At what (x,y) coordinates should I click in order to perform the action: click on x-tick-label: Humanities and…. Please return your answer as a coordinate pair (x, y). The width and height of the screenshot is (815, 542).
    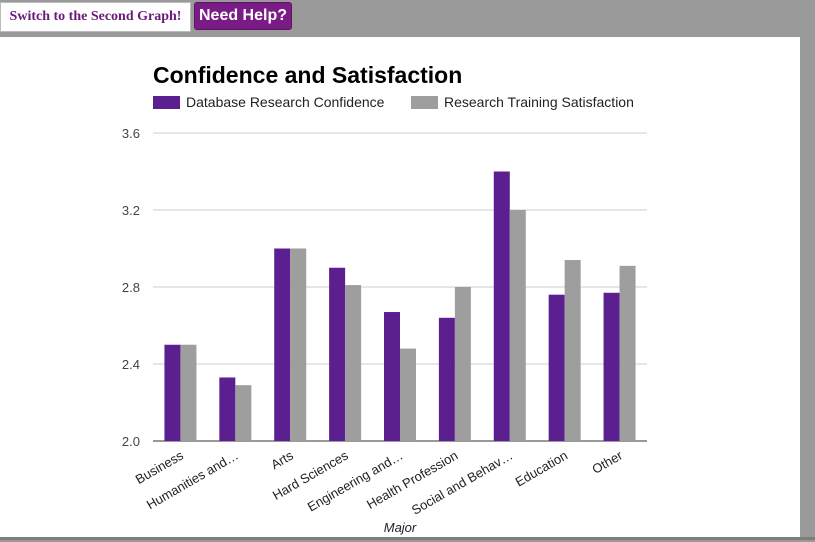
    Looking at the image, I should click on (192, 480).